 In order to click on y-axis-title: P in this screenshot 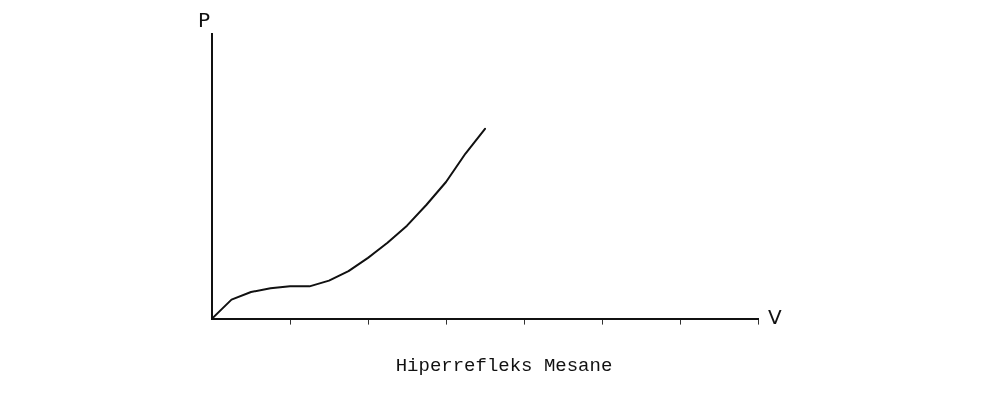, I will do `click(204, 20)`.